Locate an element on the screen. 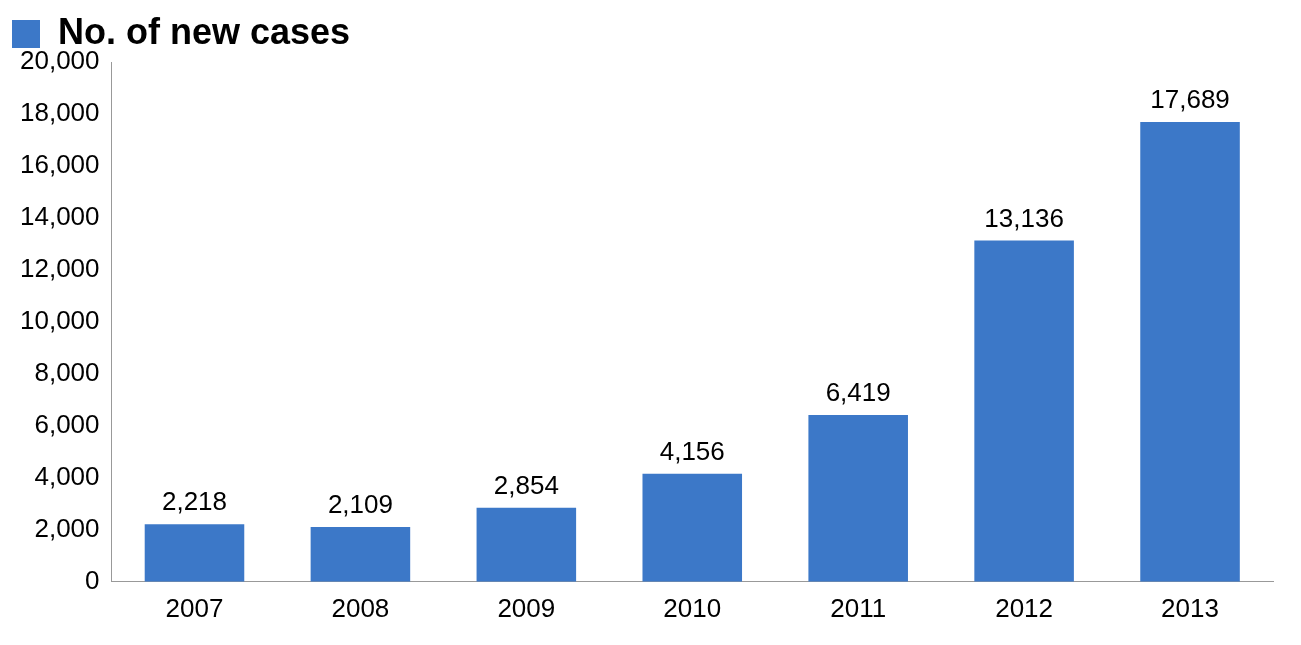  data-label: 17,689 is located at coordinates (1190, 99).